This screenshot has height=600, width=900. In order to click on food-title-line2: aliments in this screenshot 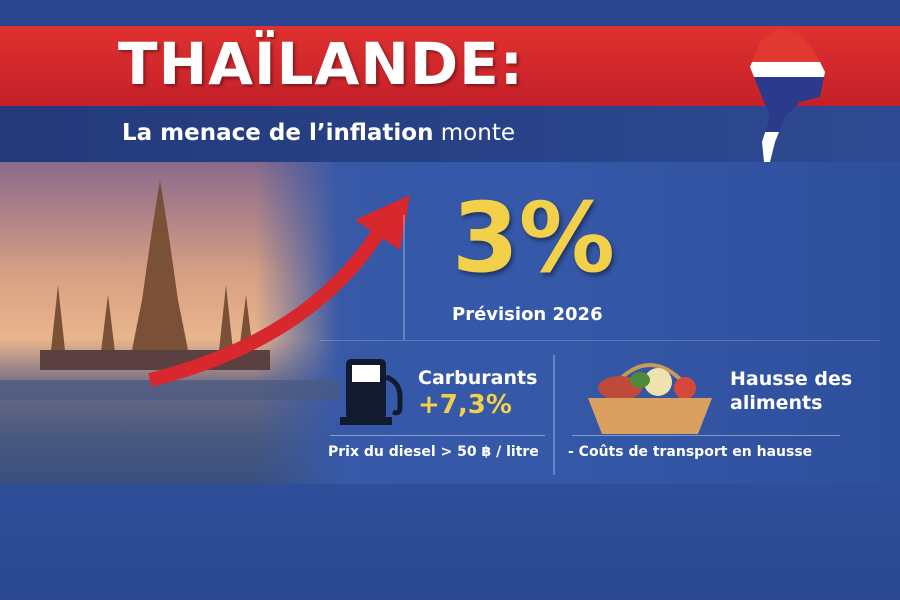, I will do `click(776, 403)`.